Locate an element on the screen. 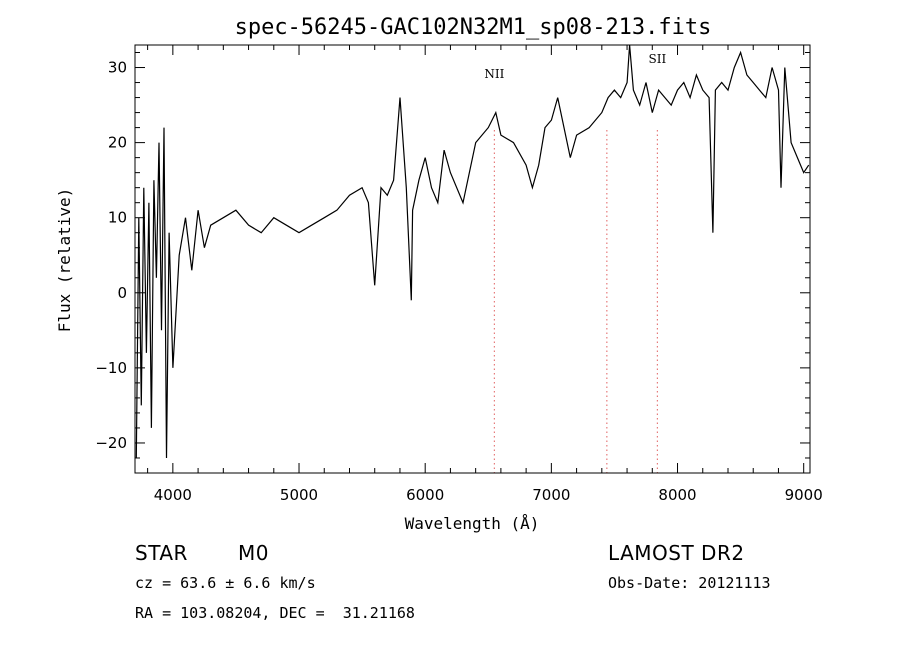 This screenshot has width=900, height=650. y-tick-label: 0 is located at coordinates (122, 293).